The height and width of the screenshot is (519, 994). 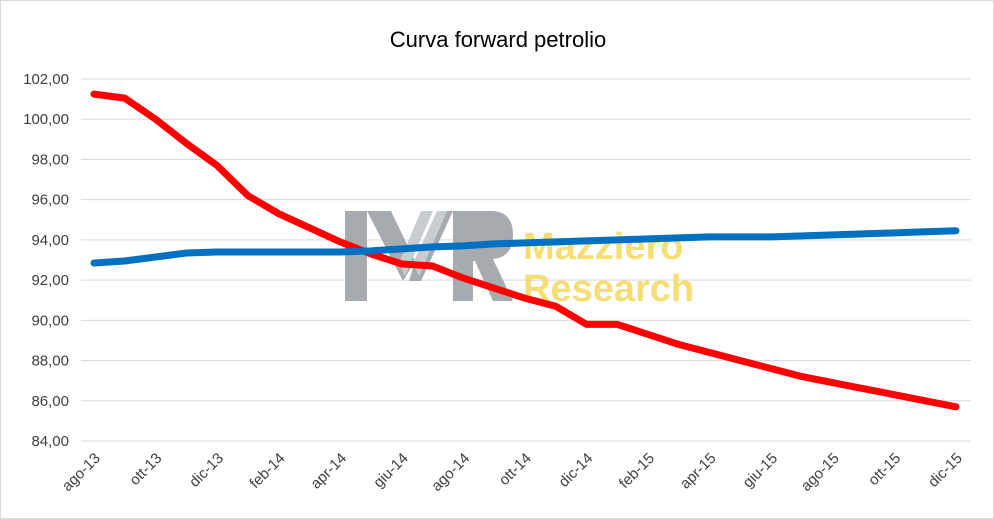 I want to click on x-tick-label: ago-13, so click(x=81, y=472).